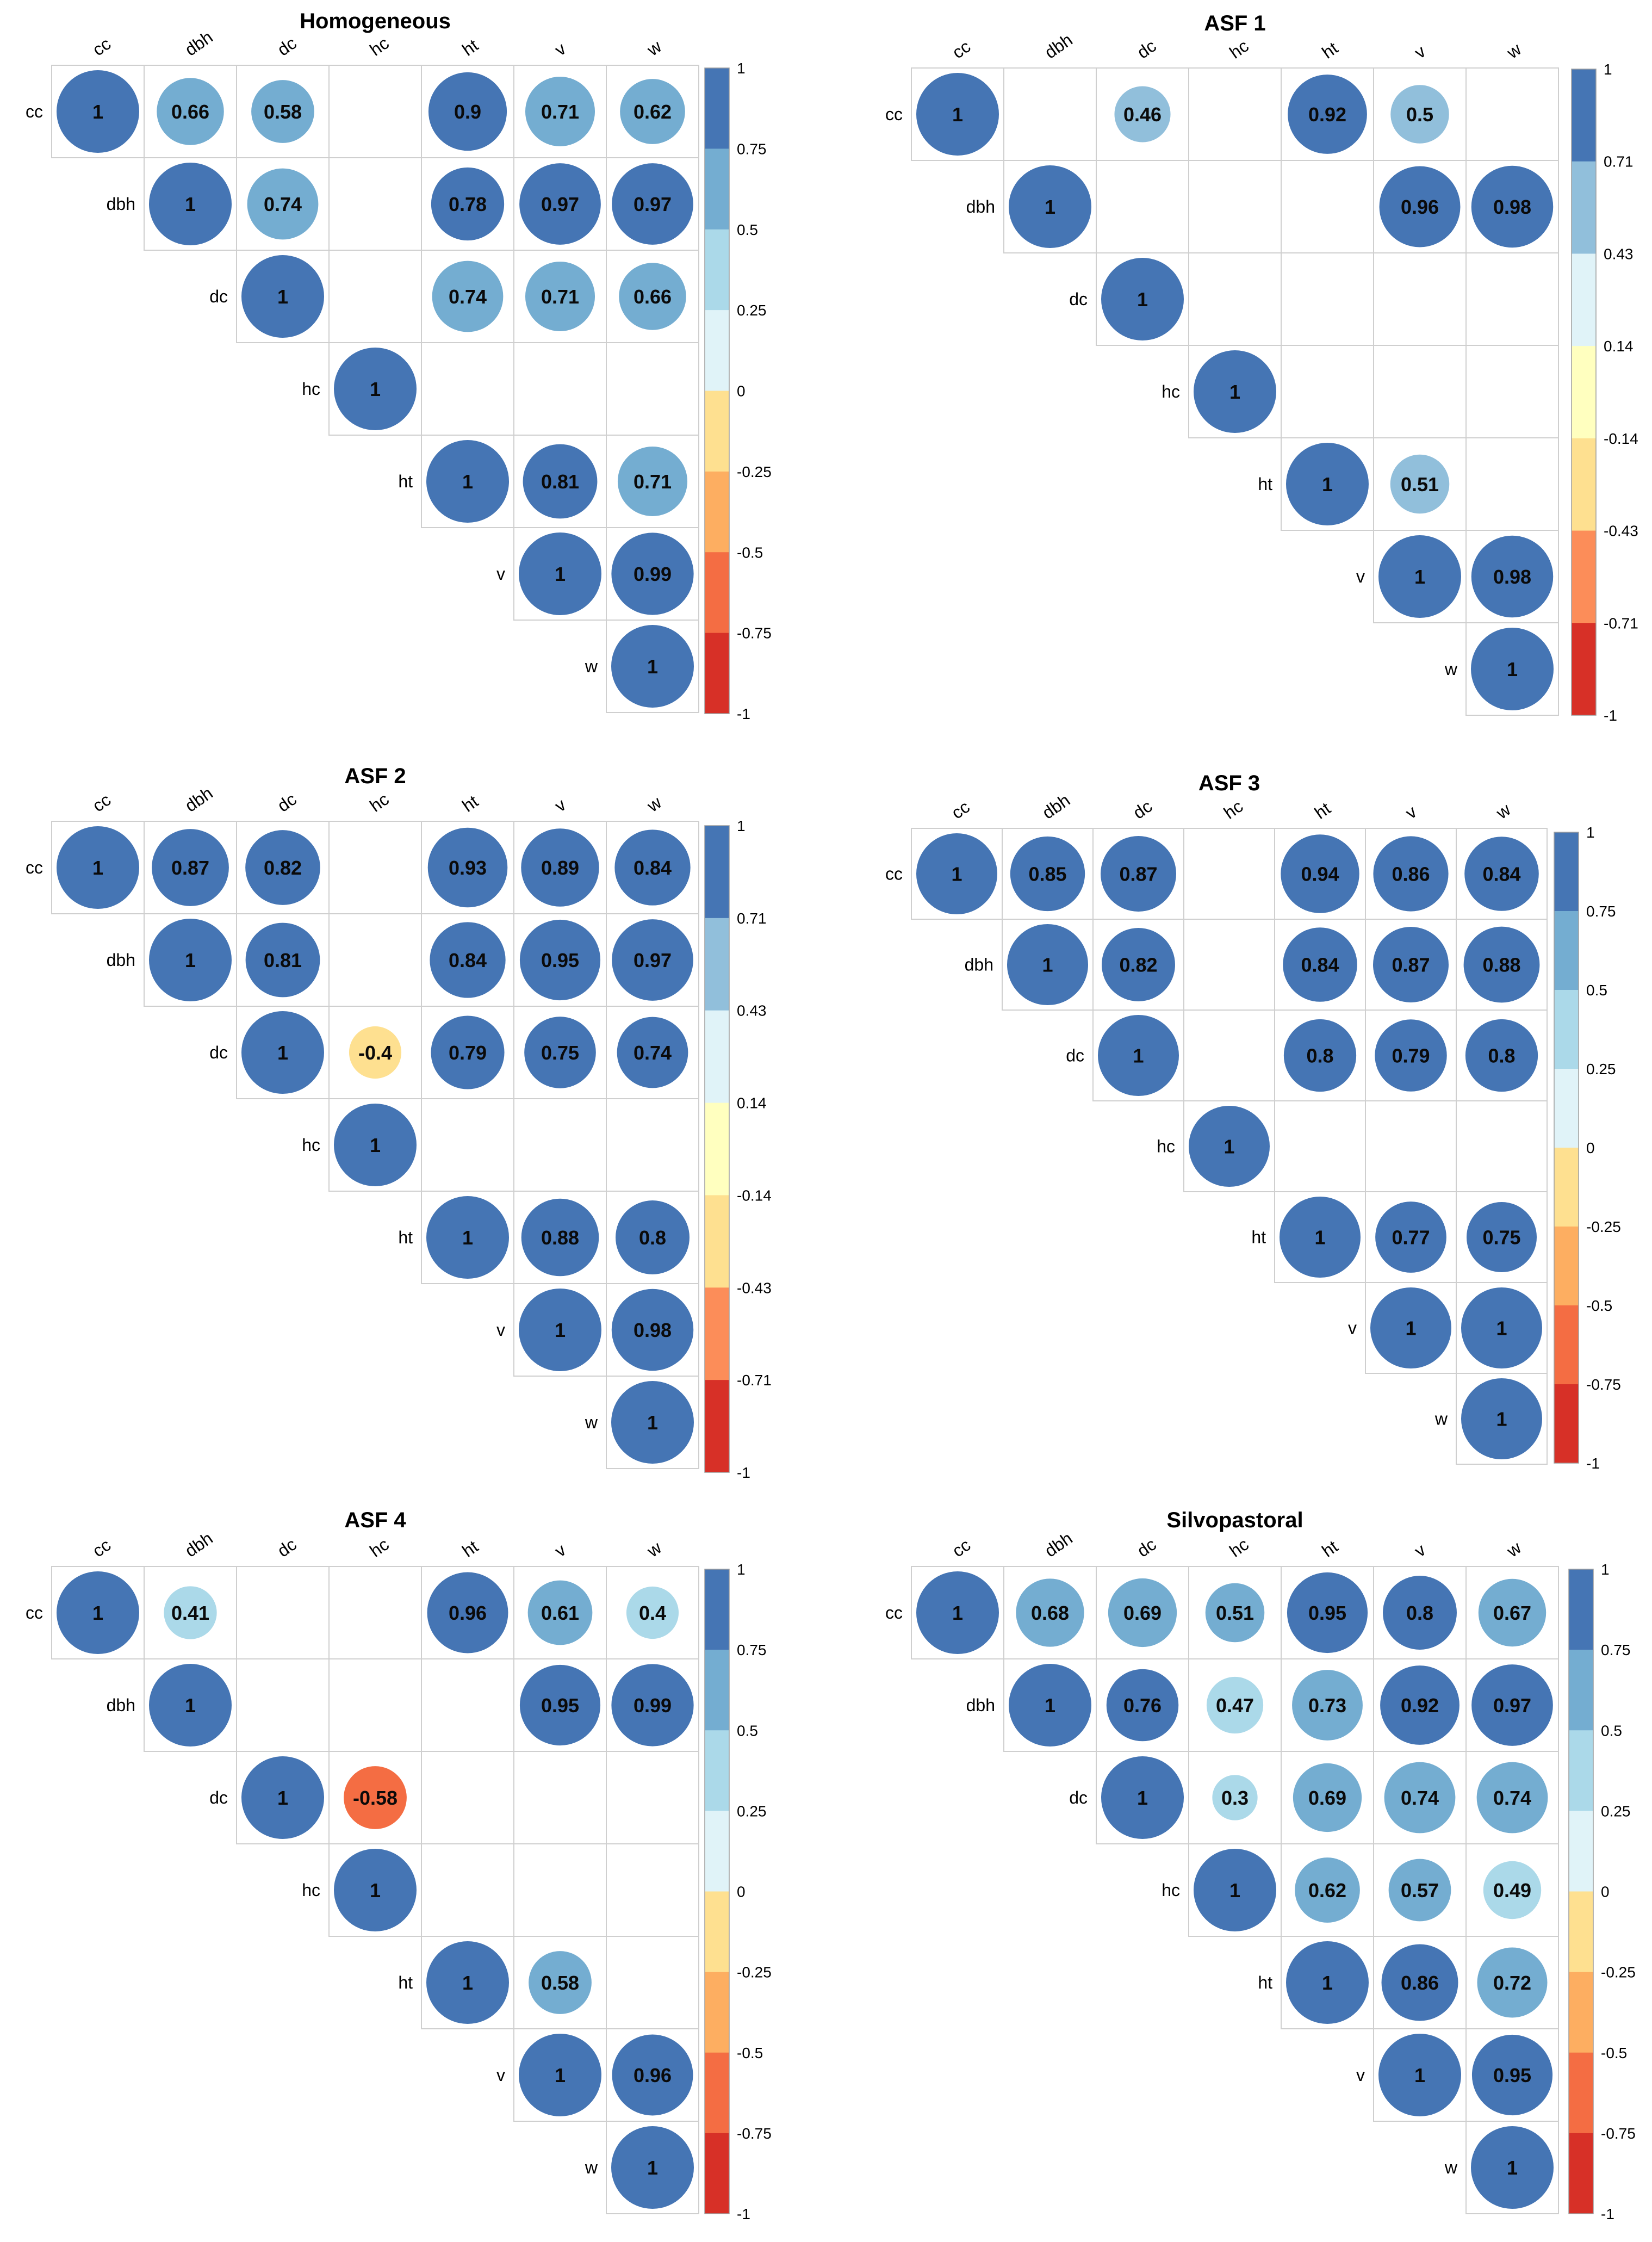 Image resolution: width=1652 pixels, height=2242 pixels. Describe the element at coordinates (1420, 1706) in the screenshot. I see `correlation-value: 0.92` at that location.